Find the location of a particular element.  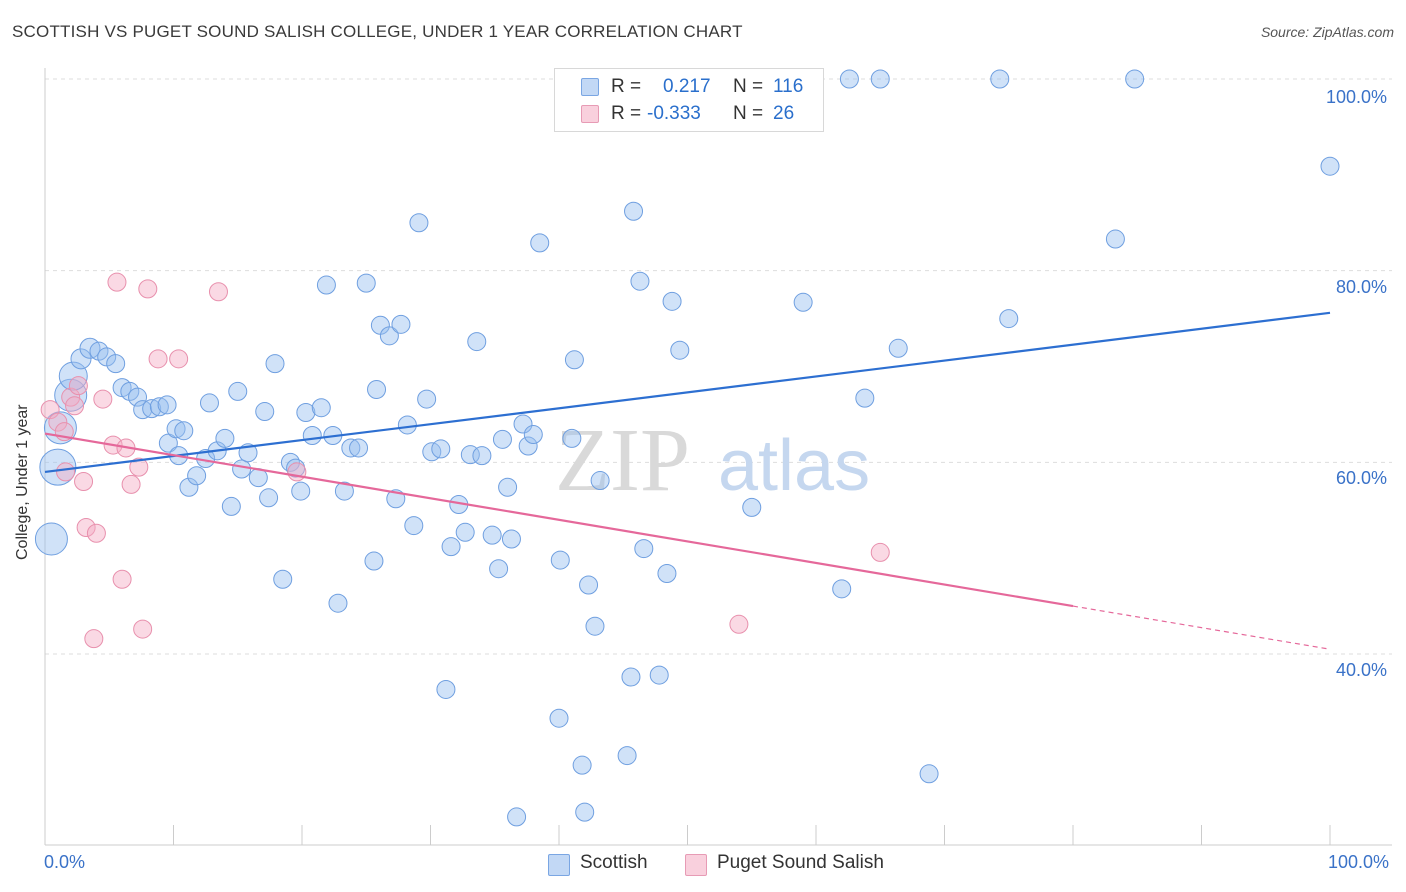

y-tick-label-60: 60.0% is located at coordinates (1362, 478).